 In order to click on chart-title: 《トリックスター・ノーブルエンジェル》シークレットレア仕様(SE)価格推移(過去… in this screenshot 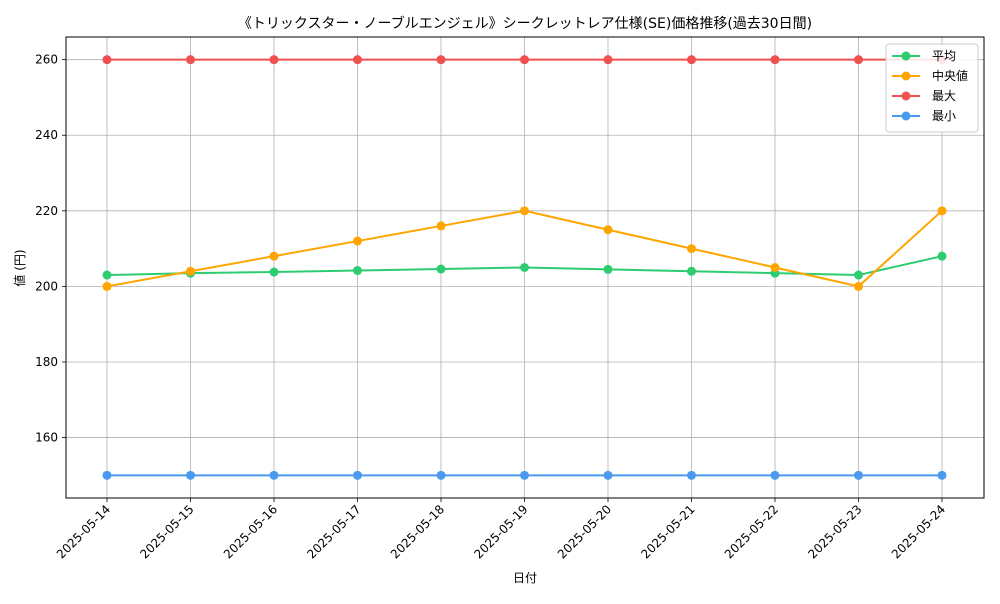, I will do `click(525, 23)`.